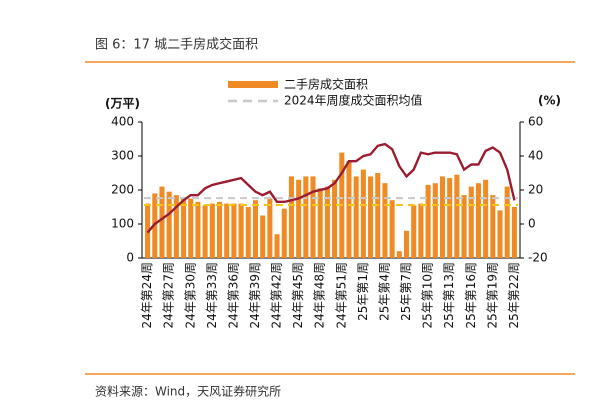 The height and width of the screenshot is (410, 612). Describe the element at coordinates (532, 224) in the screenshot. I see `y2-tick-label: 0` at that location.